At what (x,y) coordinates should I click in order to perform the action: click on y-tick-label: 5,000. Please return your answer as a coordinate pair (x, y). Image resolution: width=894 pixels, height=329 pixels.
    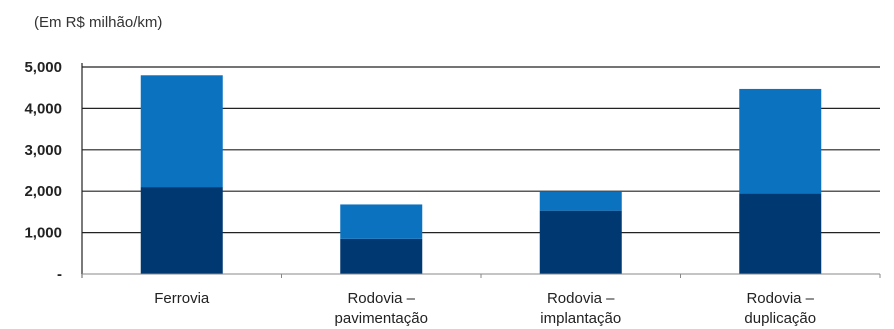
    Looking at the image, I should click on (43, 67).